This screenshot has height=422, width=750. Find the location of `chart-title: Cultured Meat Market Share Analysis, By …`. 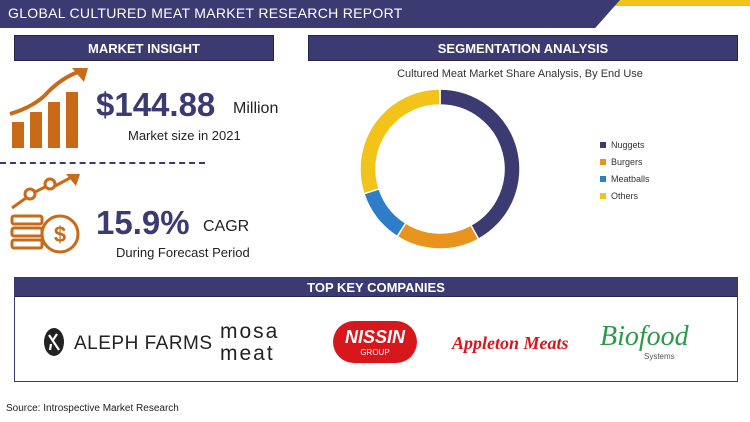

chart-title: Cultured Meat Market Share Analysis, By … is located at coordinates (520, 74).